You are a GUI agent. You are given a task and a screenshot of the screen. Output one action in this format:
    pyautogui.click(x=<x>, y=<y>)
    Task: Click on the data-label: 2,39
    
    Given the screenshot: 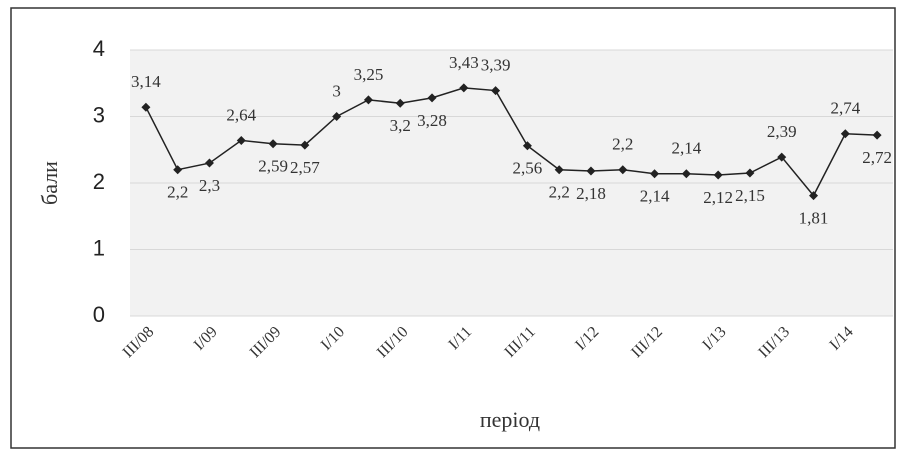 What is the action you would take?
    pyautogui.click(x=782, y=131)
    